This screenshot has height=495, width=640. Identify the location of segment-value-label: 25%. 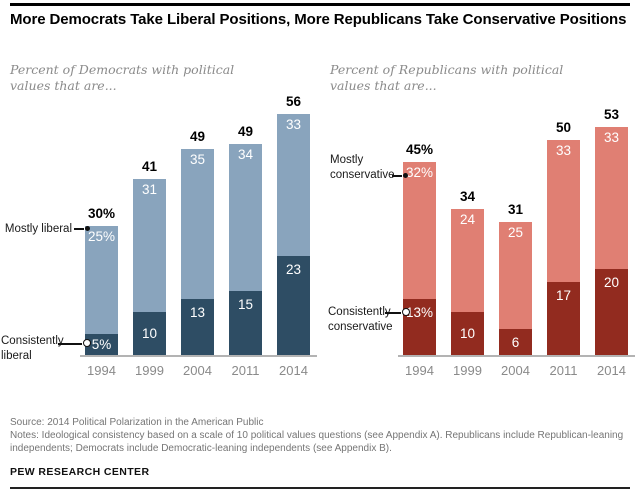
(101, 236).